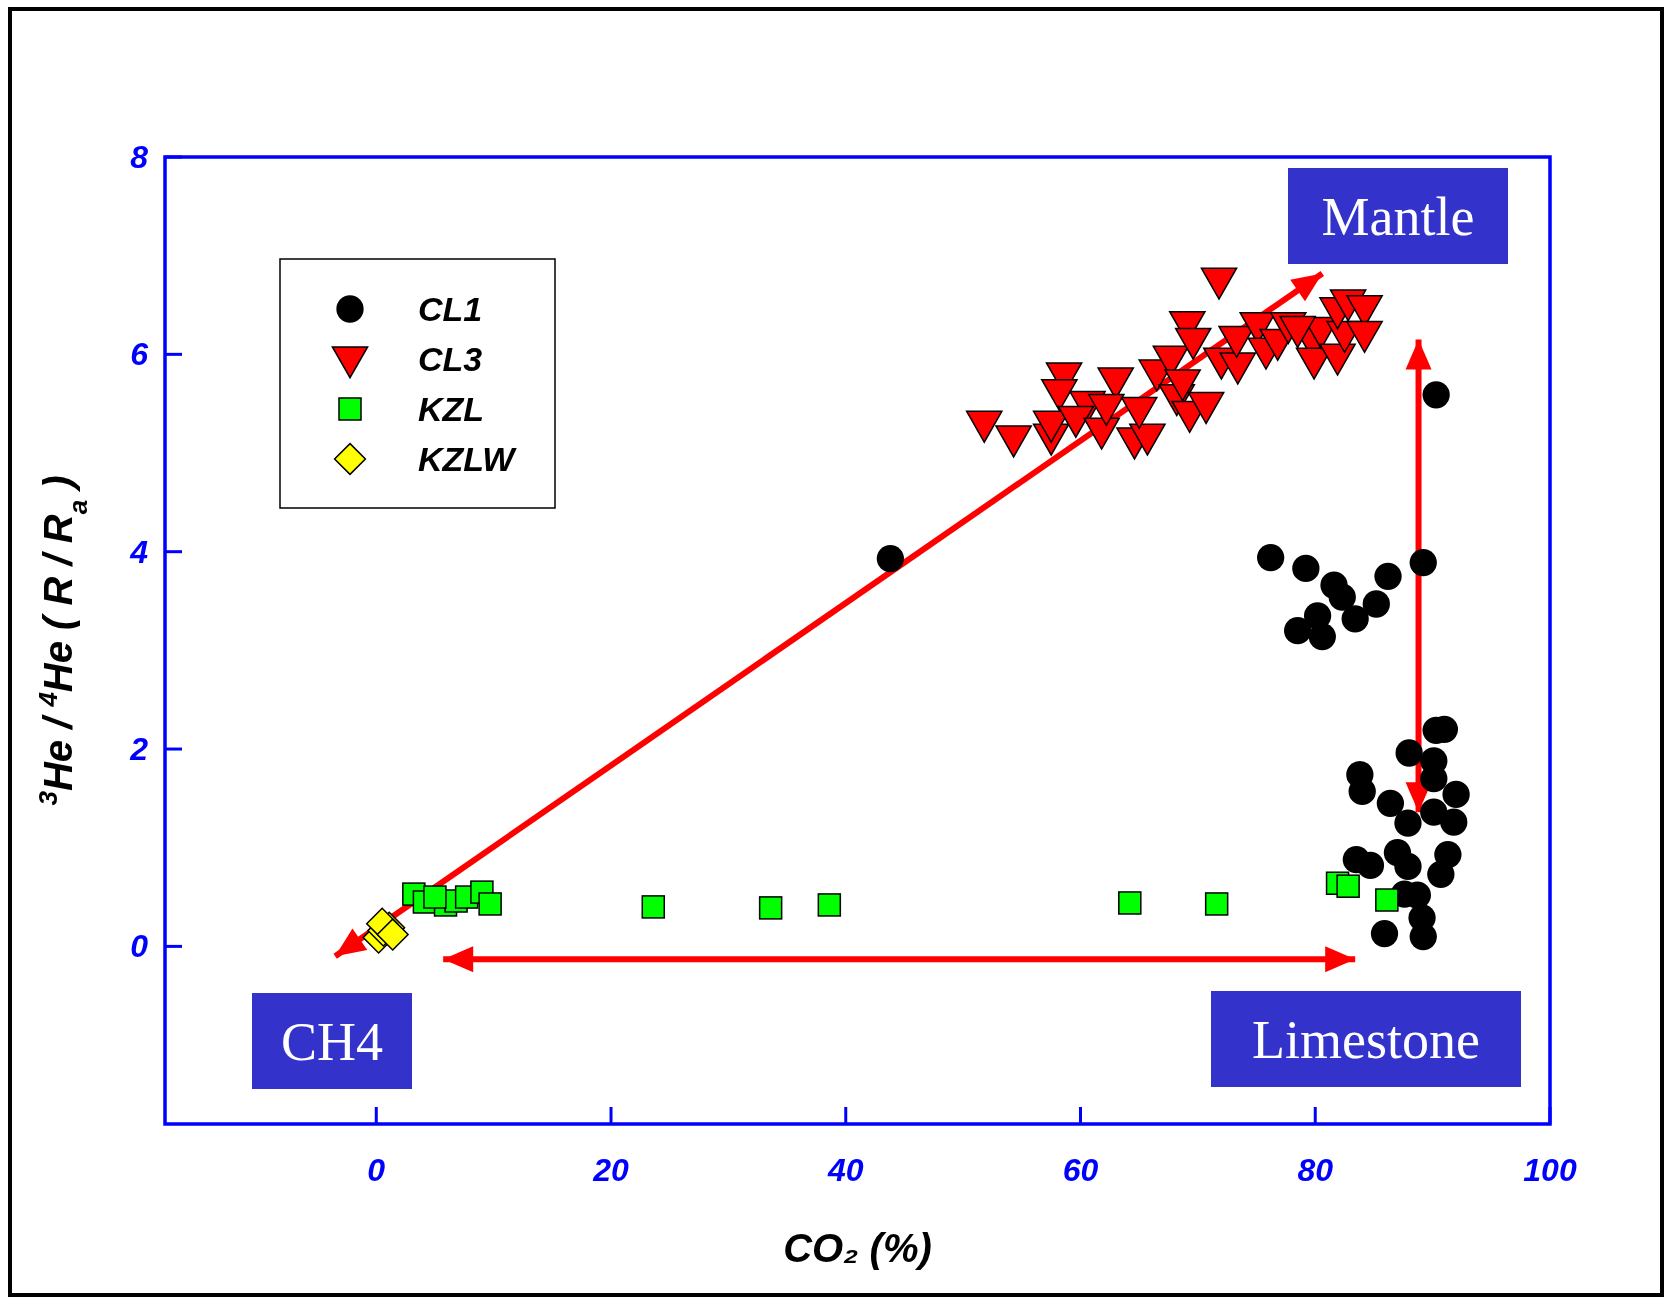 This screenshot has height=1298, width=1666. I want to click on x-tick-label: 40, so click(845, 1170).